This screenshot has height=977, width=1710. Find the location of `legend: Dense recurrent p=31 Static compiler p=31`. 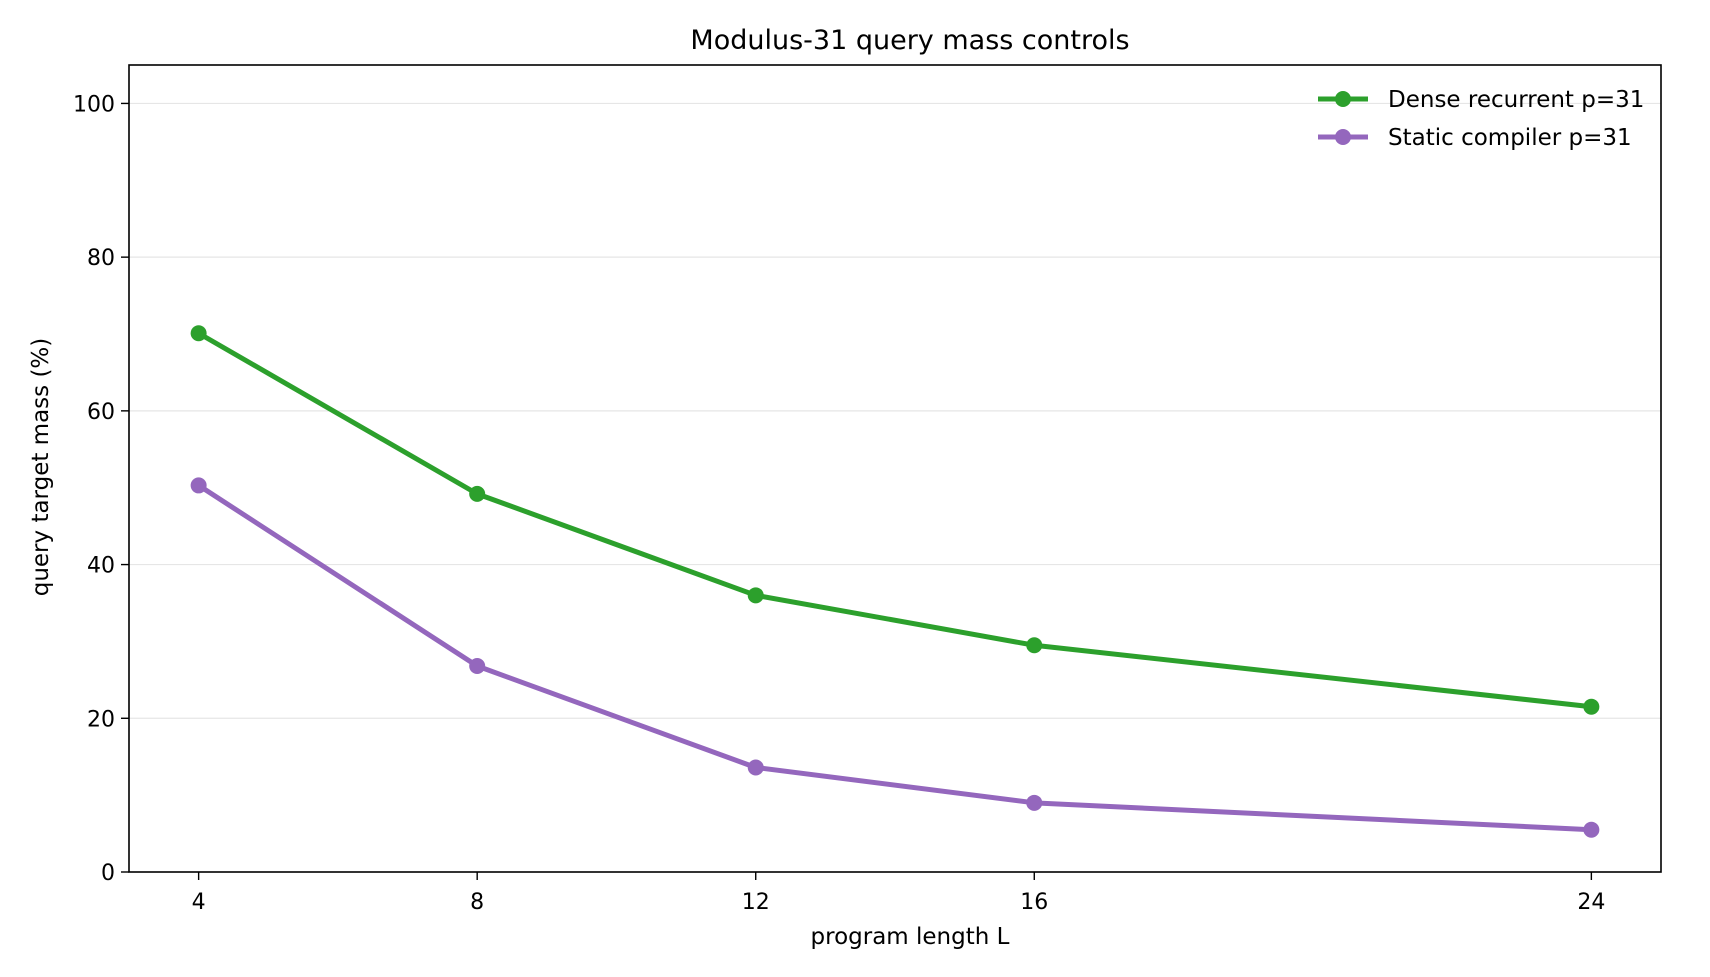

legend: Dense recurrent p=31 Static compiler p=31 is located at coordinates (1481, 119).